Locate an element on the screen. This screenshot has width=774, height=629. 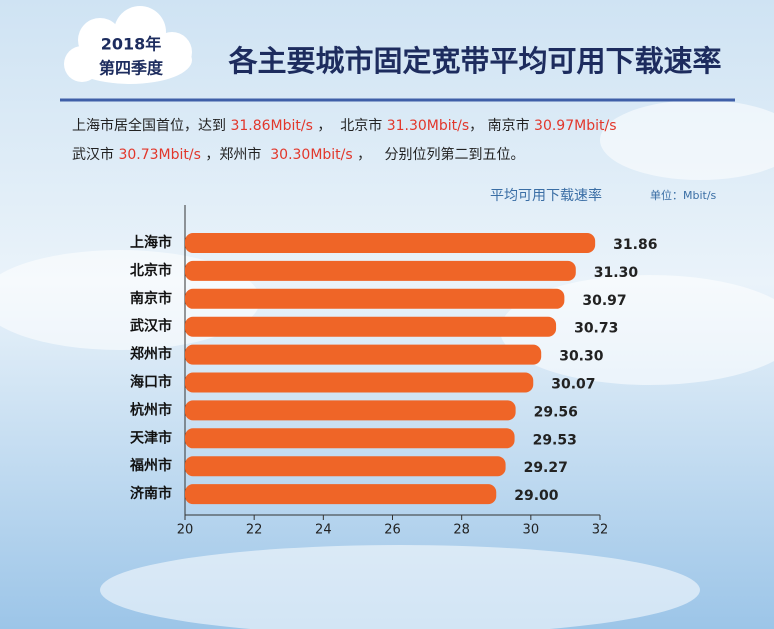
category-label: 杭州市 is located at coordinates (151, 409).